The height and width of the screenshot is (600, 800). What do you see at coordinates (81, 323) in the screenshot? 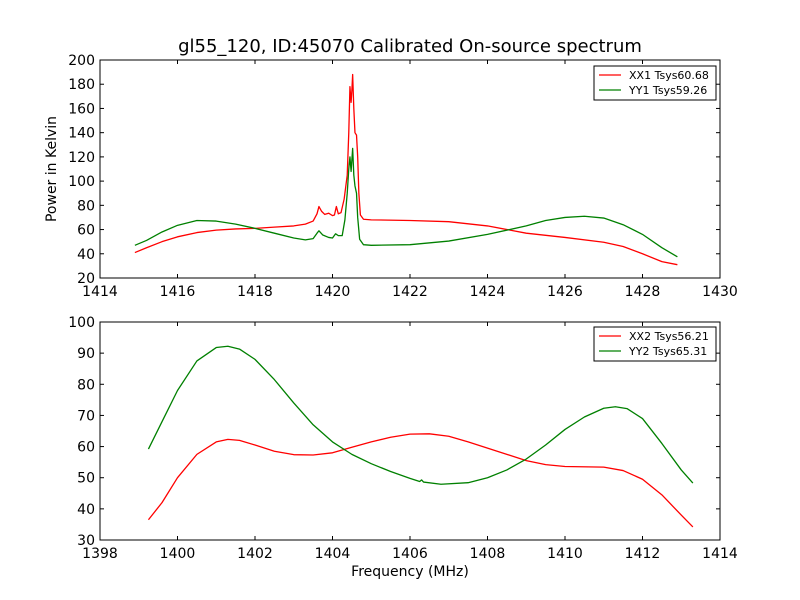
I see `bottom-y-tick-label: 100` at bounding box center [81, 323].